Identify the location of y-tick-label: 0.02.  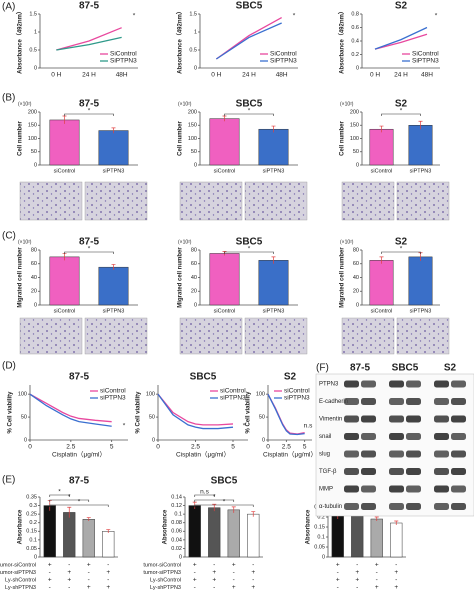
(176, 549).